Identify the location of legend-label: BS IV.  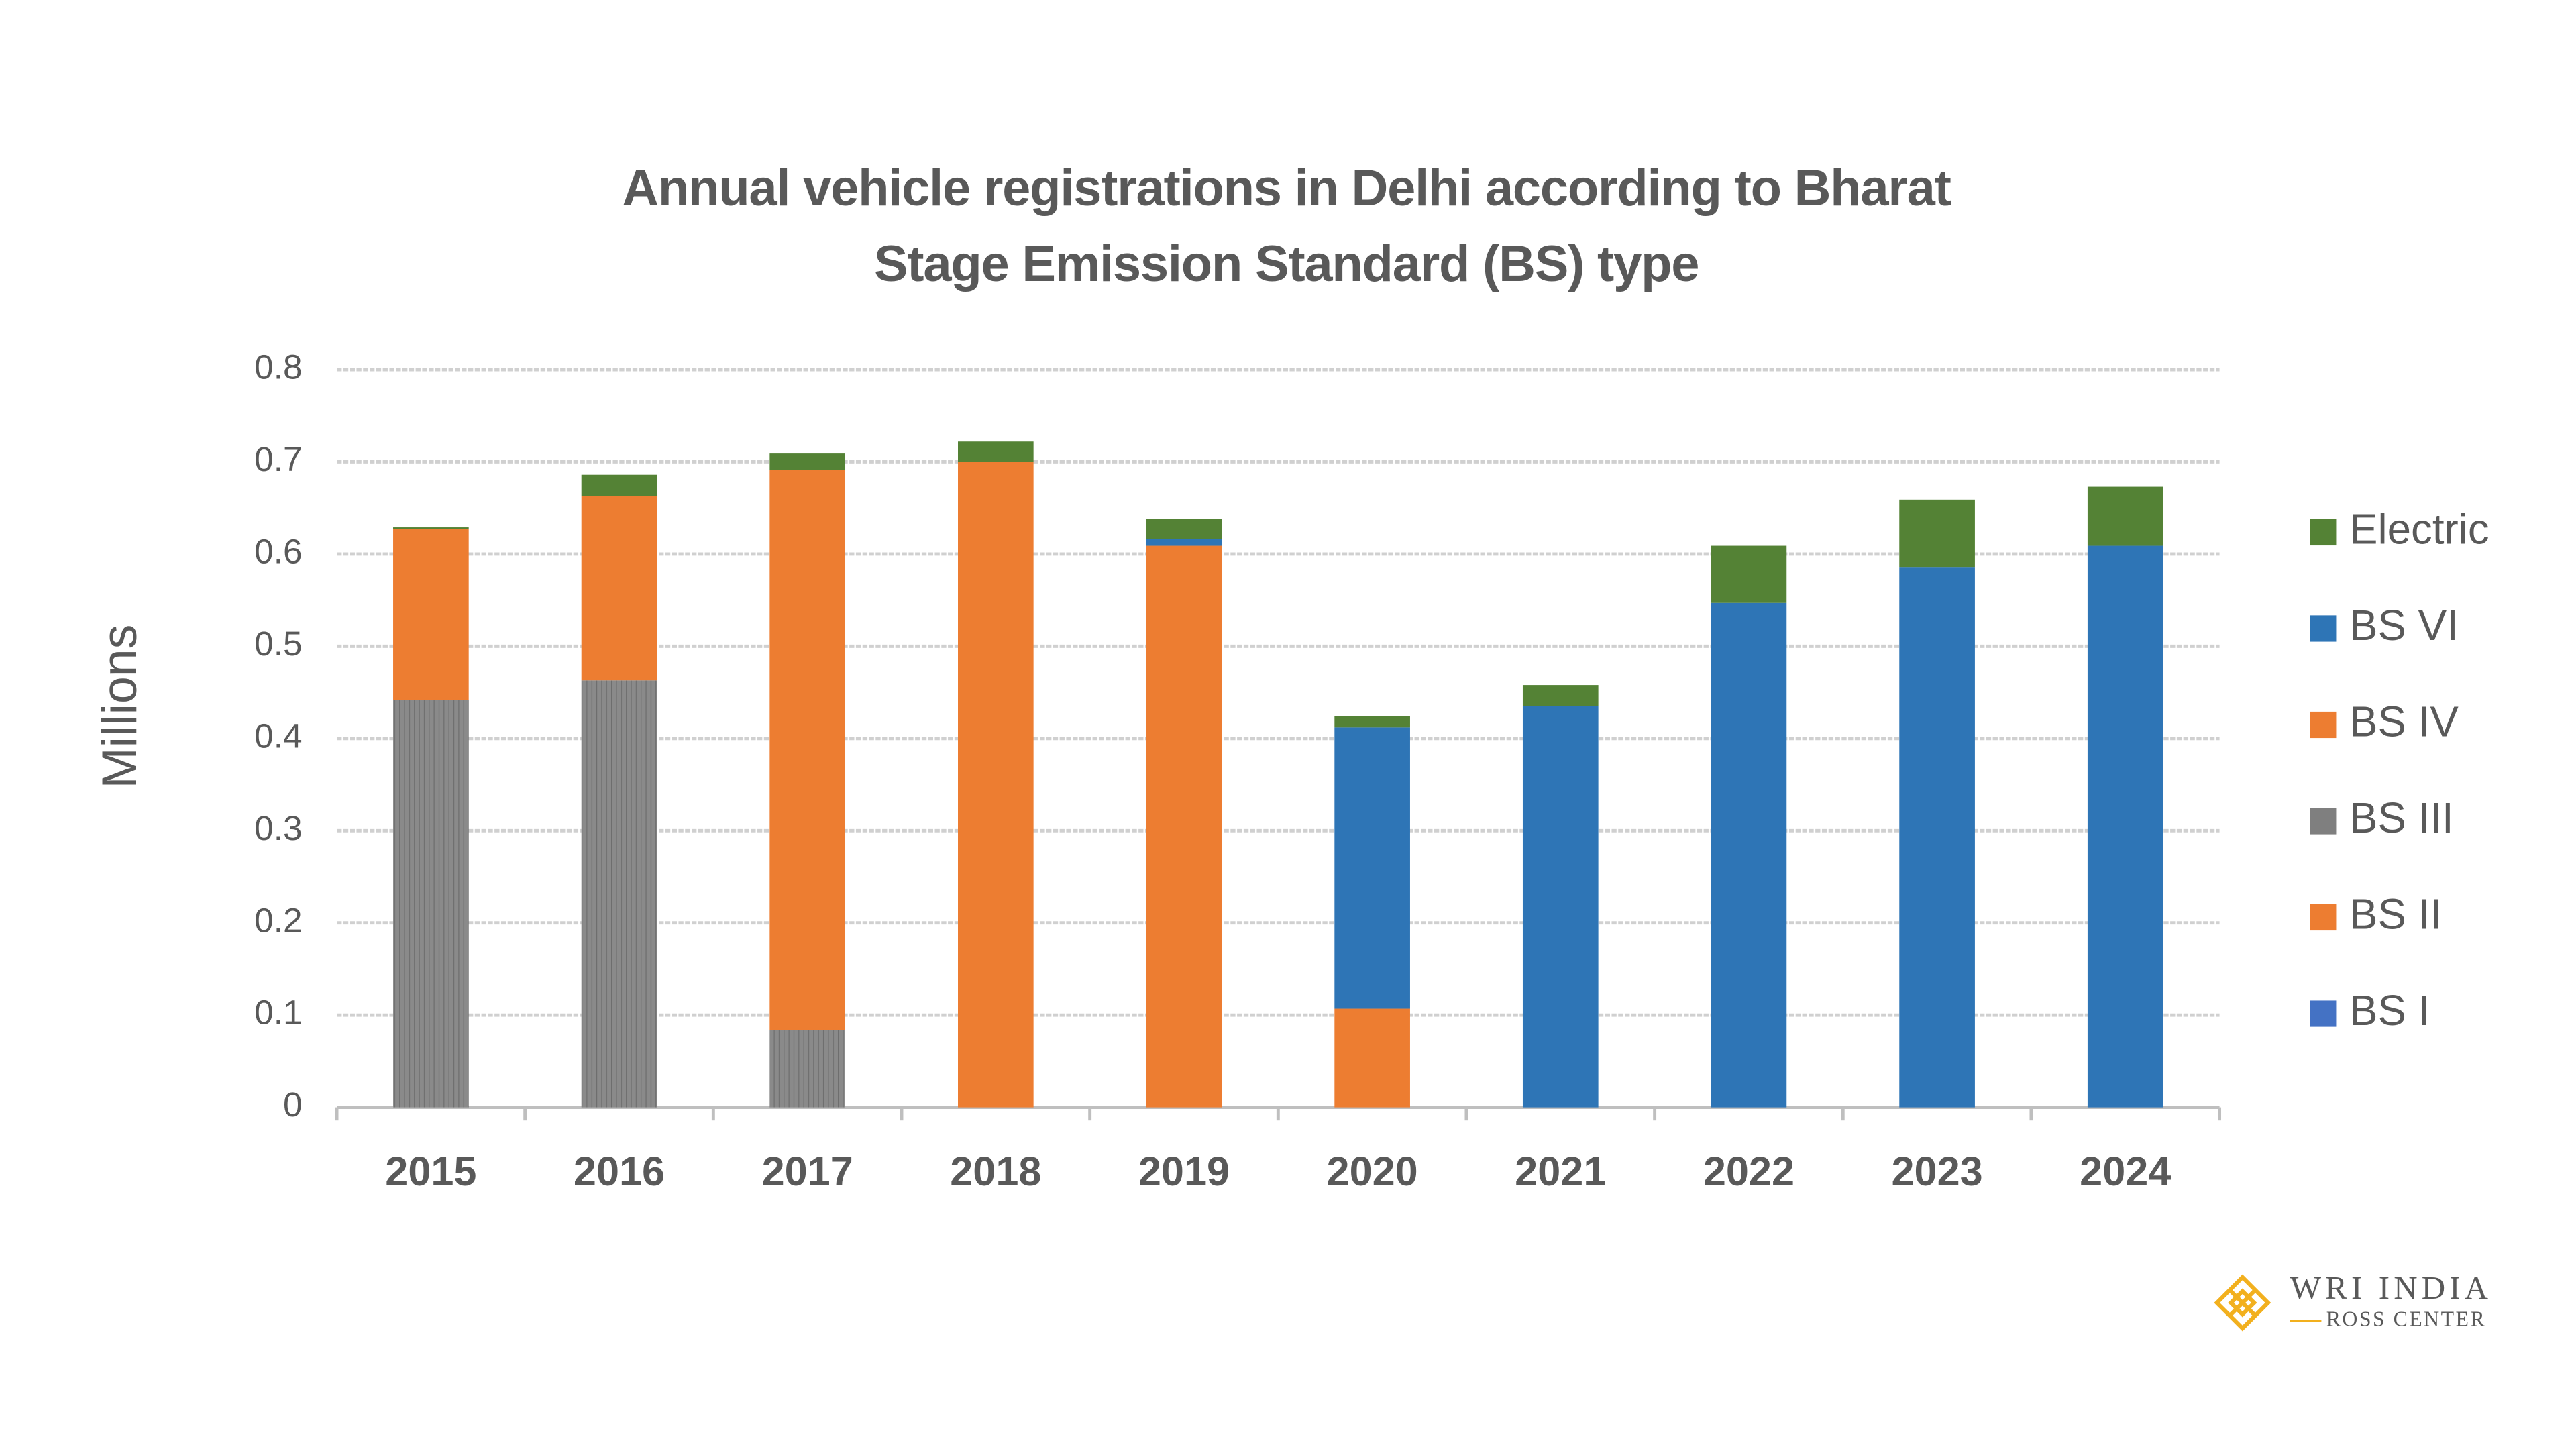
(2404, 721).